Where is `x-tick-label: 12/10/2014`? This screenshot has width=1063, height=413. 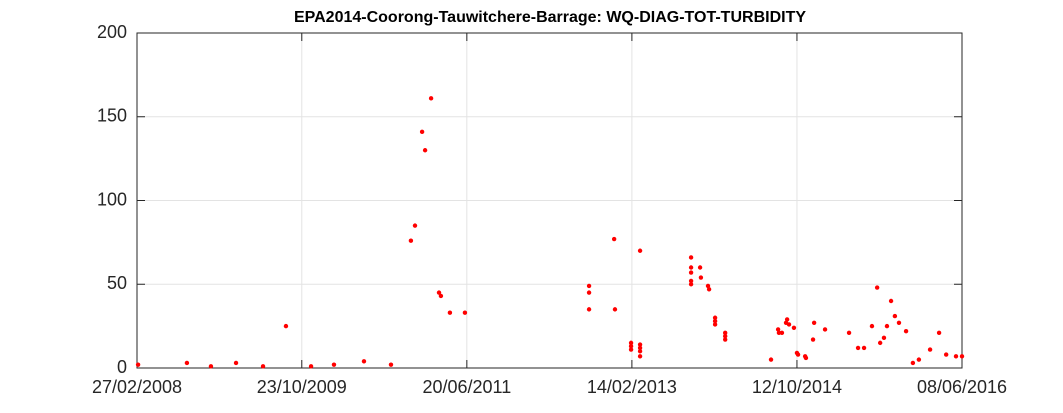
x-tick-label: 12/10/2014 is located at coordinates (797, 387).